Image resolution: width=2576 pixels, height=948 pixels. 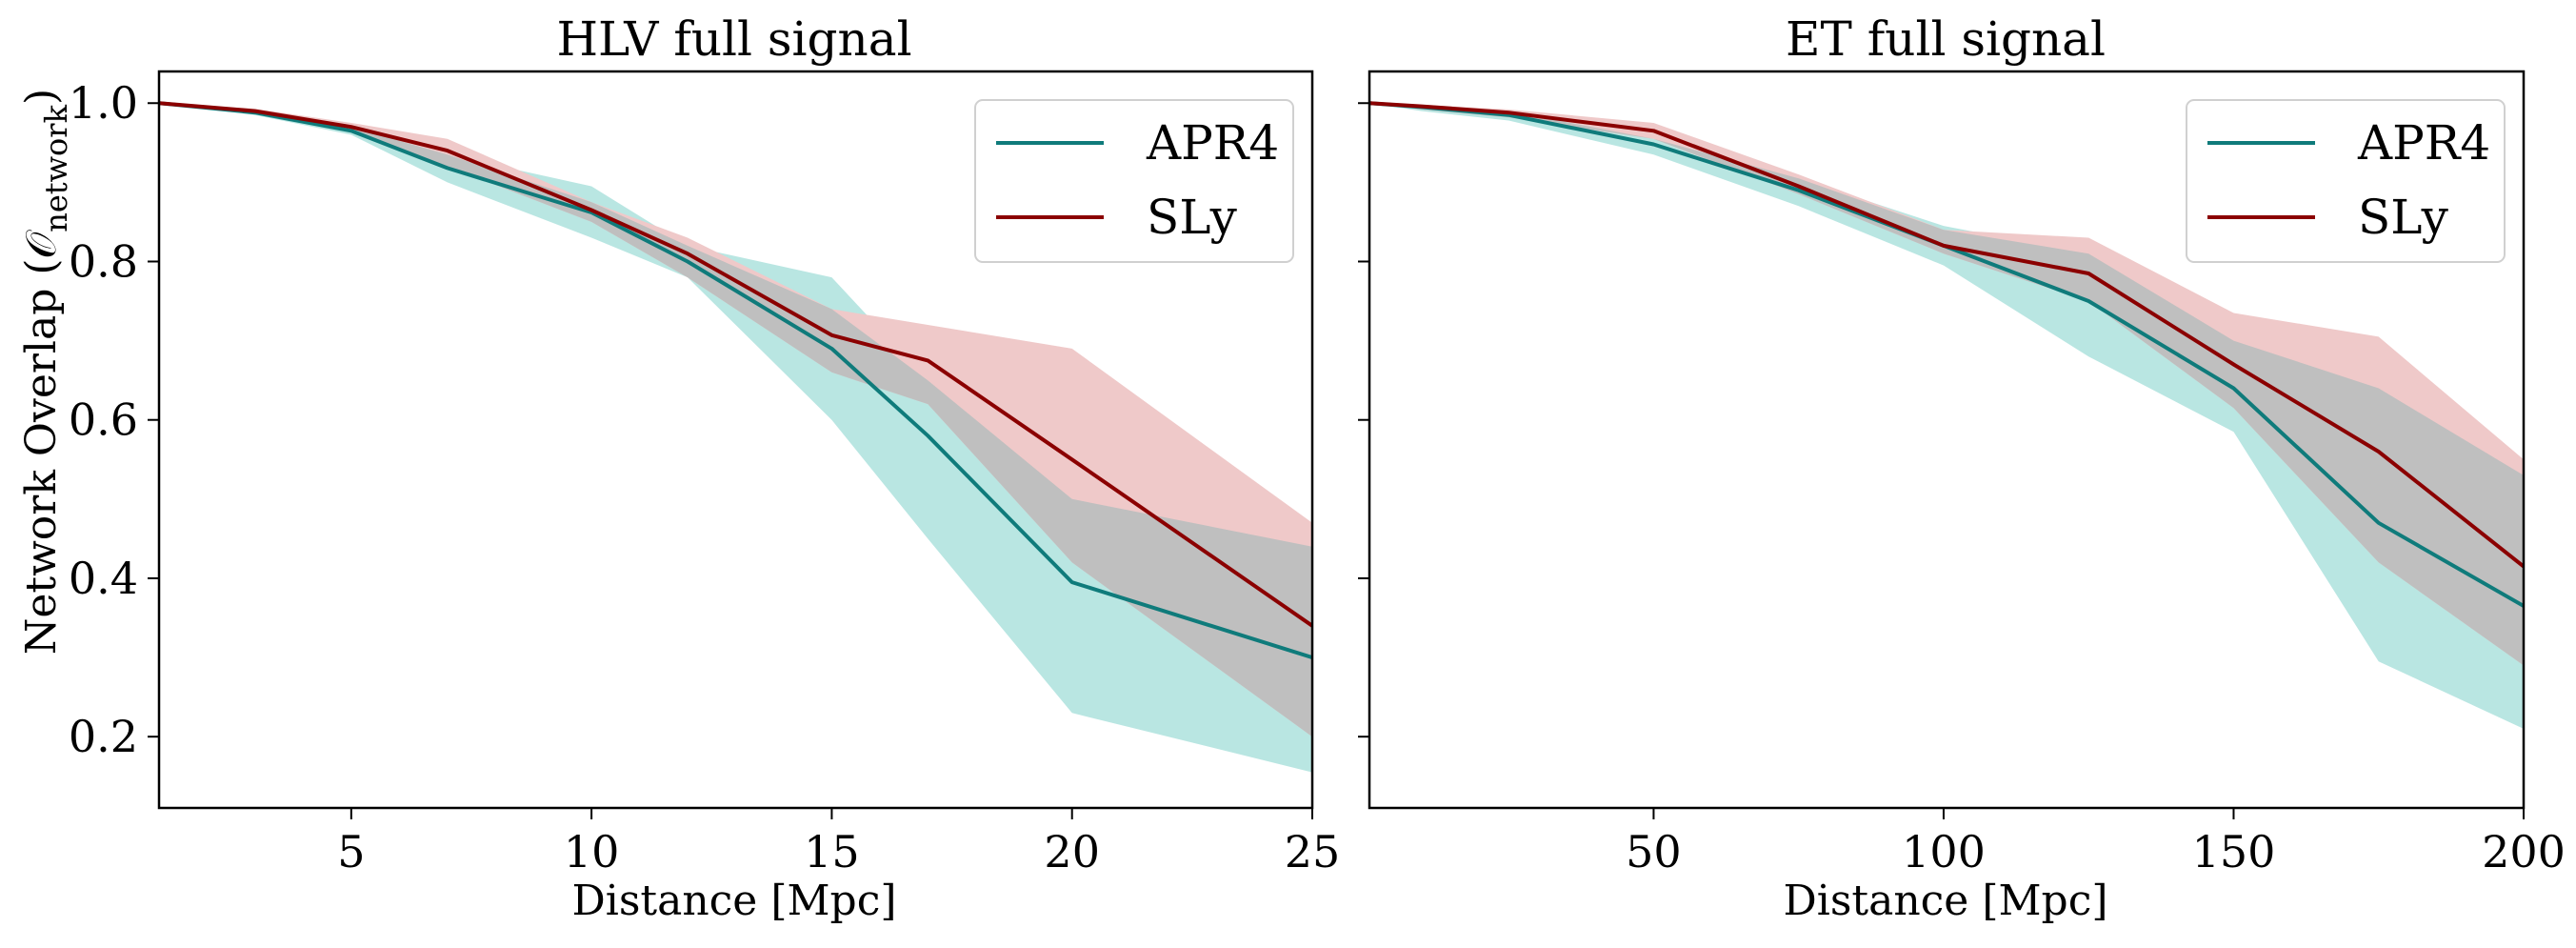 What do you see at coordinates (1654, 851) in the screenshot?
I see `x-tick-label: 50` at bounding box center [1654, 851].